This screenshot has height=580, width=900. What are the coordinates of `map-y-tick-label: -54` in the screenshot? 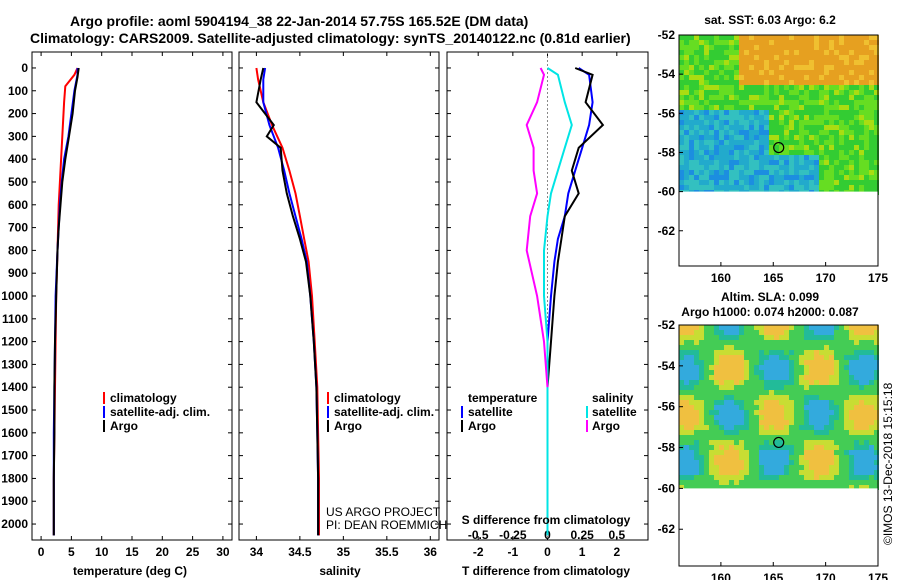 It's located at (667, 366).